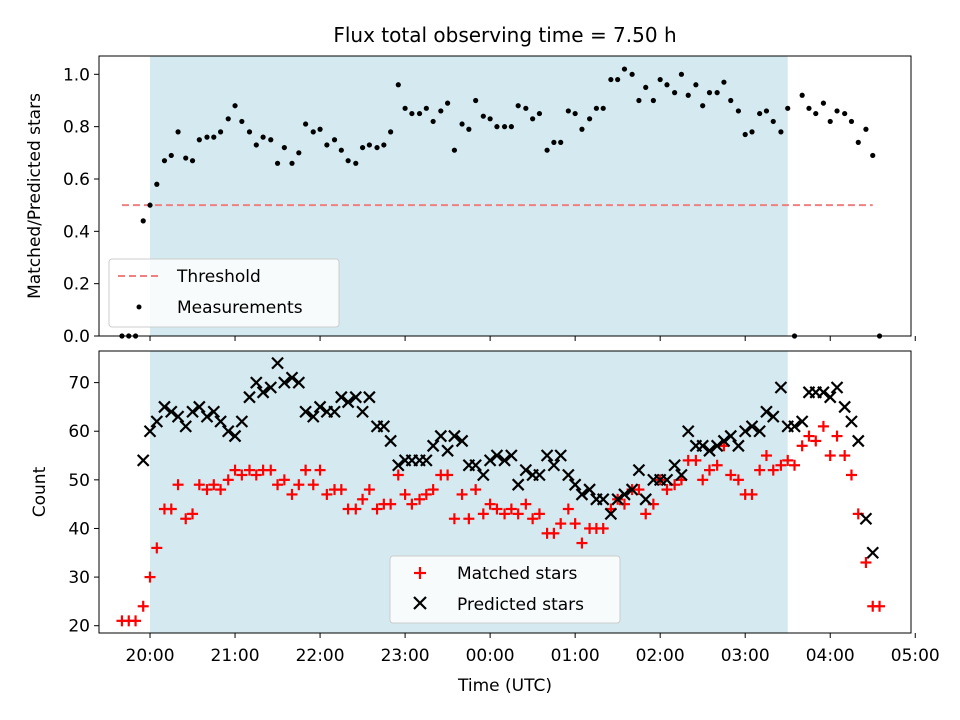 Image resolution: width=960 pixels, height=720 pixels. I want to click on count-y-axis-label: Count, so click(40, 491).